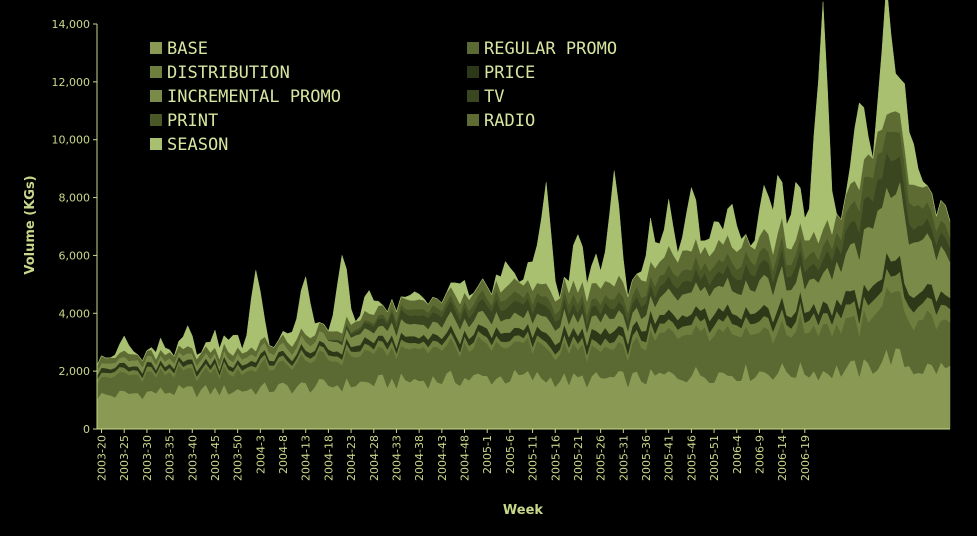  Describe the element at coordinates (555, 458) in the screenshot. I see `x-tick-label: 2005-16` at that location.